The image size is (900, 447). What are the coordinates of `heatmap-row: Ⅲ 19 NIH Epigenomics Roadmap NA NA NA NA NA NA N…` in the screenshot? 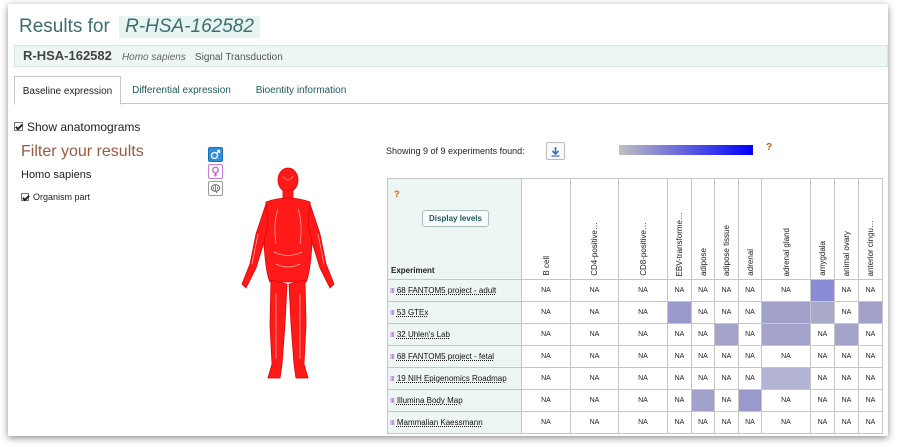 It's located at (635, 378).